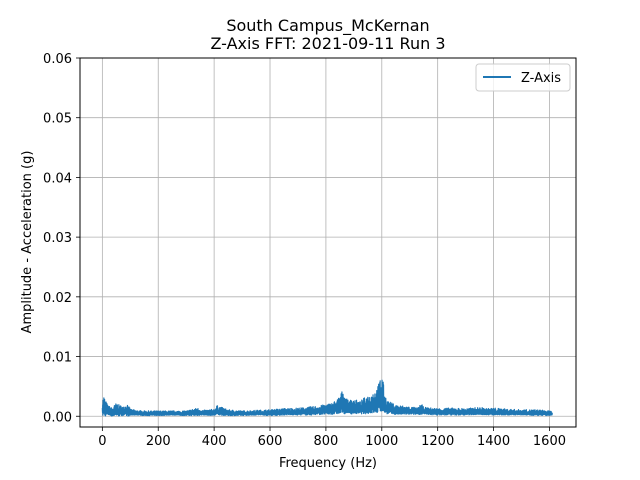 This screenshot has height=480, width=640. I want to click on x-tick-label: 800, so click(325, 441).